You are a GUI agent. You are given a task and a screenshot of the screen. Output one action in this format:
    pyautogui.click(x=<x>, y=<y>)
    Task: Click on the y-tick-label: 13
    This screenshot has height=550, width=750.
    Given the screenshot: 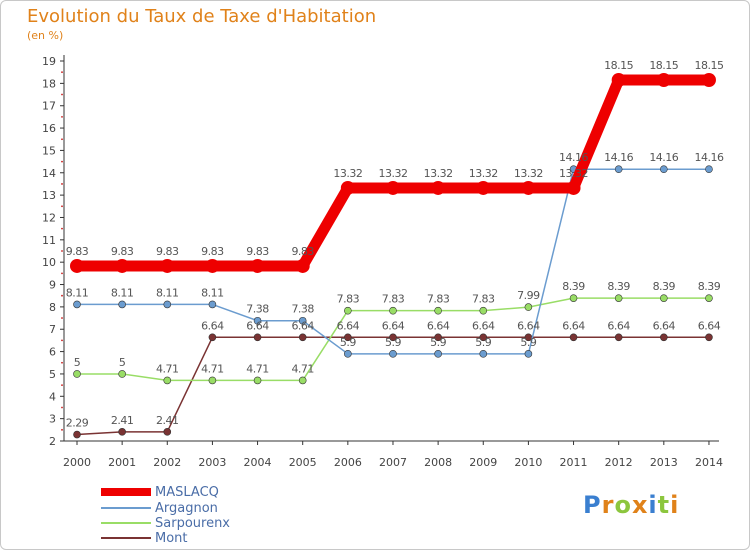 What is the action you would take?
    pyautogui.click(x=49, y=195)
    